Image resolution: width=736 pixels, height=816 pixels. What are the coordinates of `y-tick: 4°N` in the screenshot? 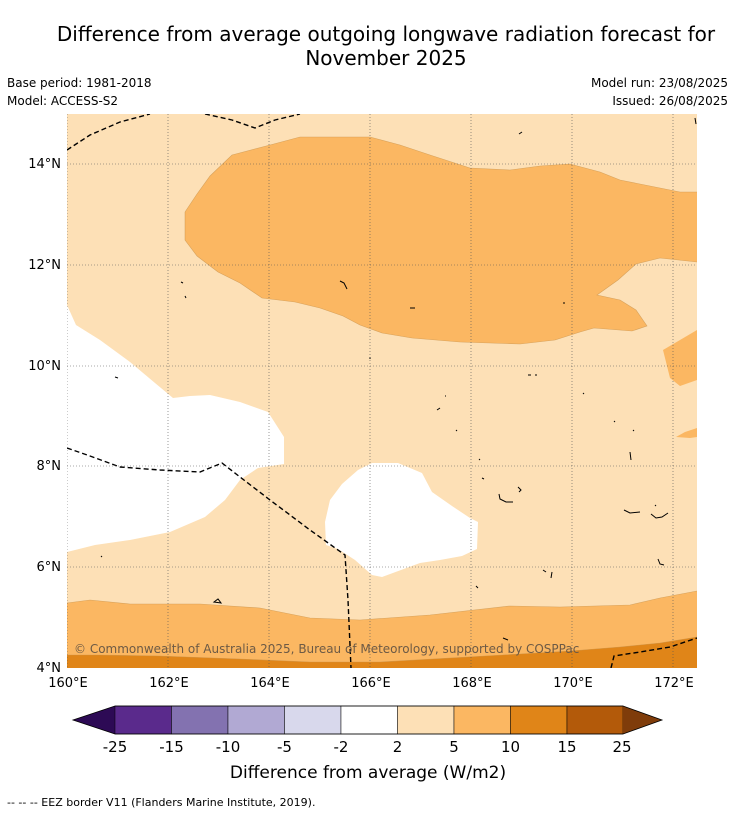 It's located at (49, 668).